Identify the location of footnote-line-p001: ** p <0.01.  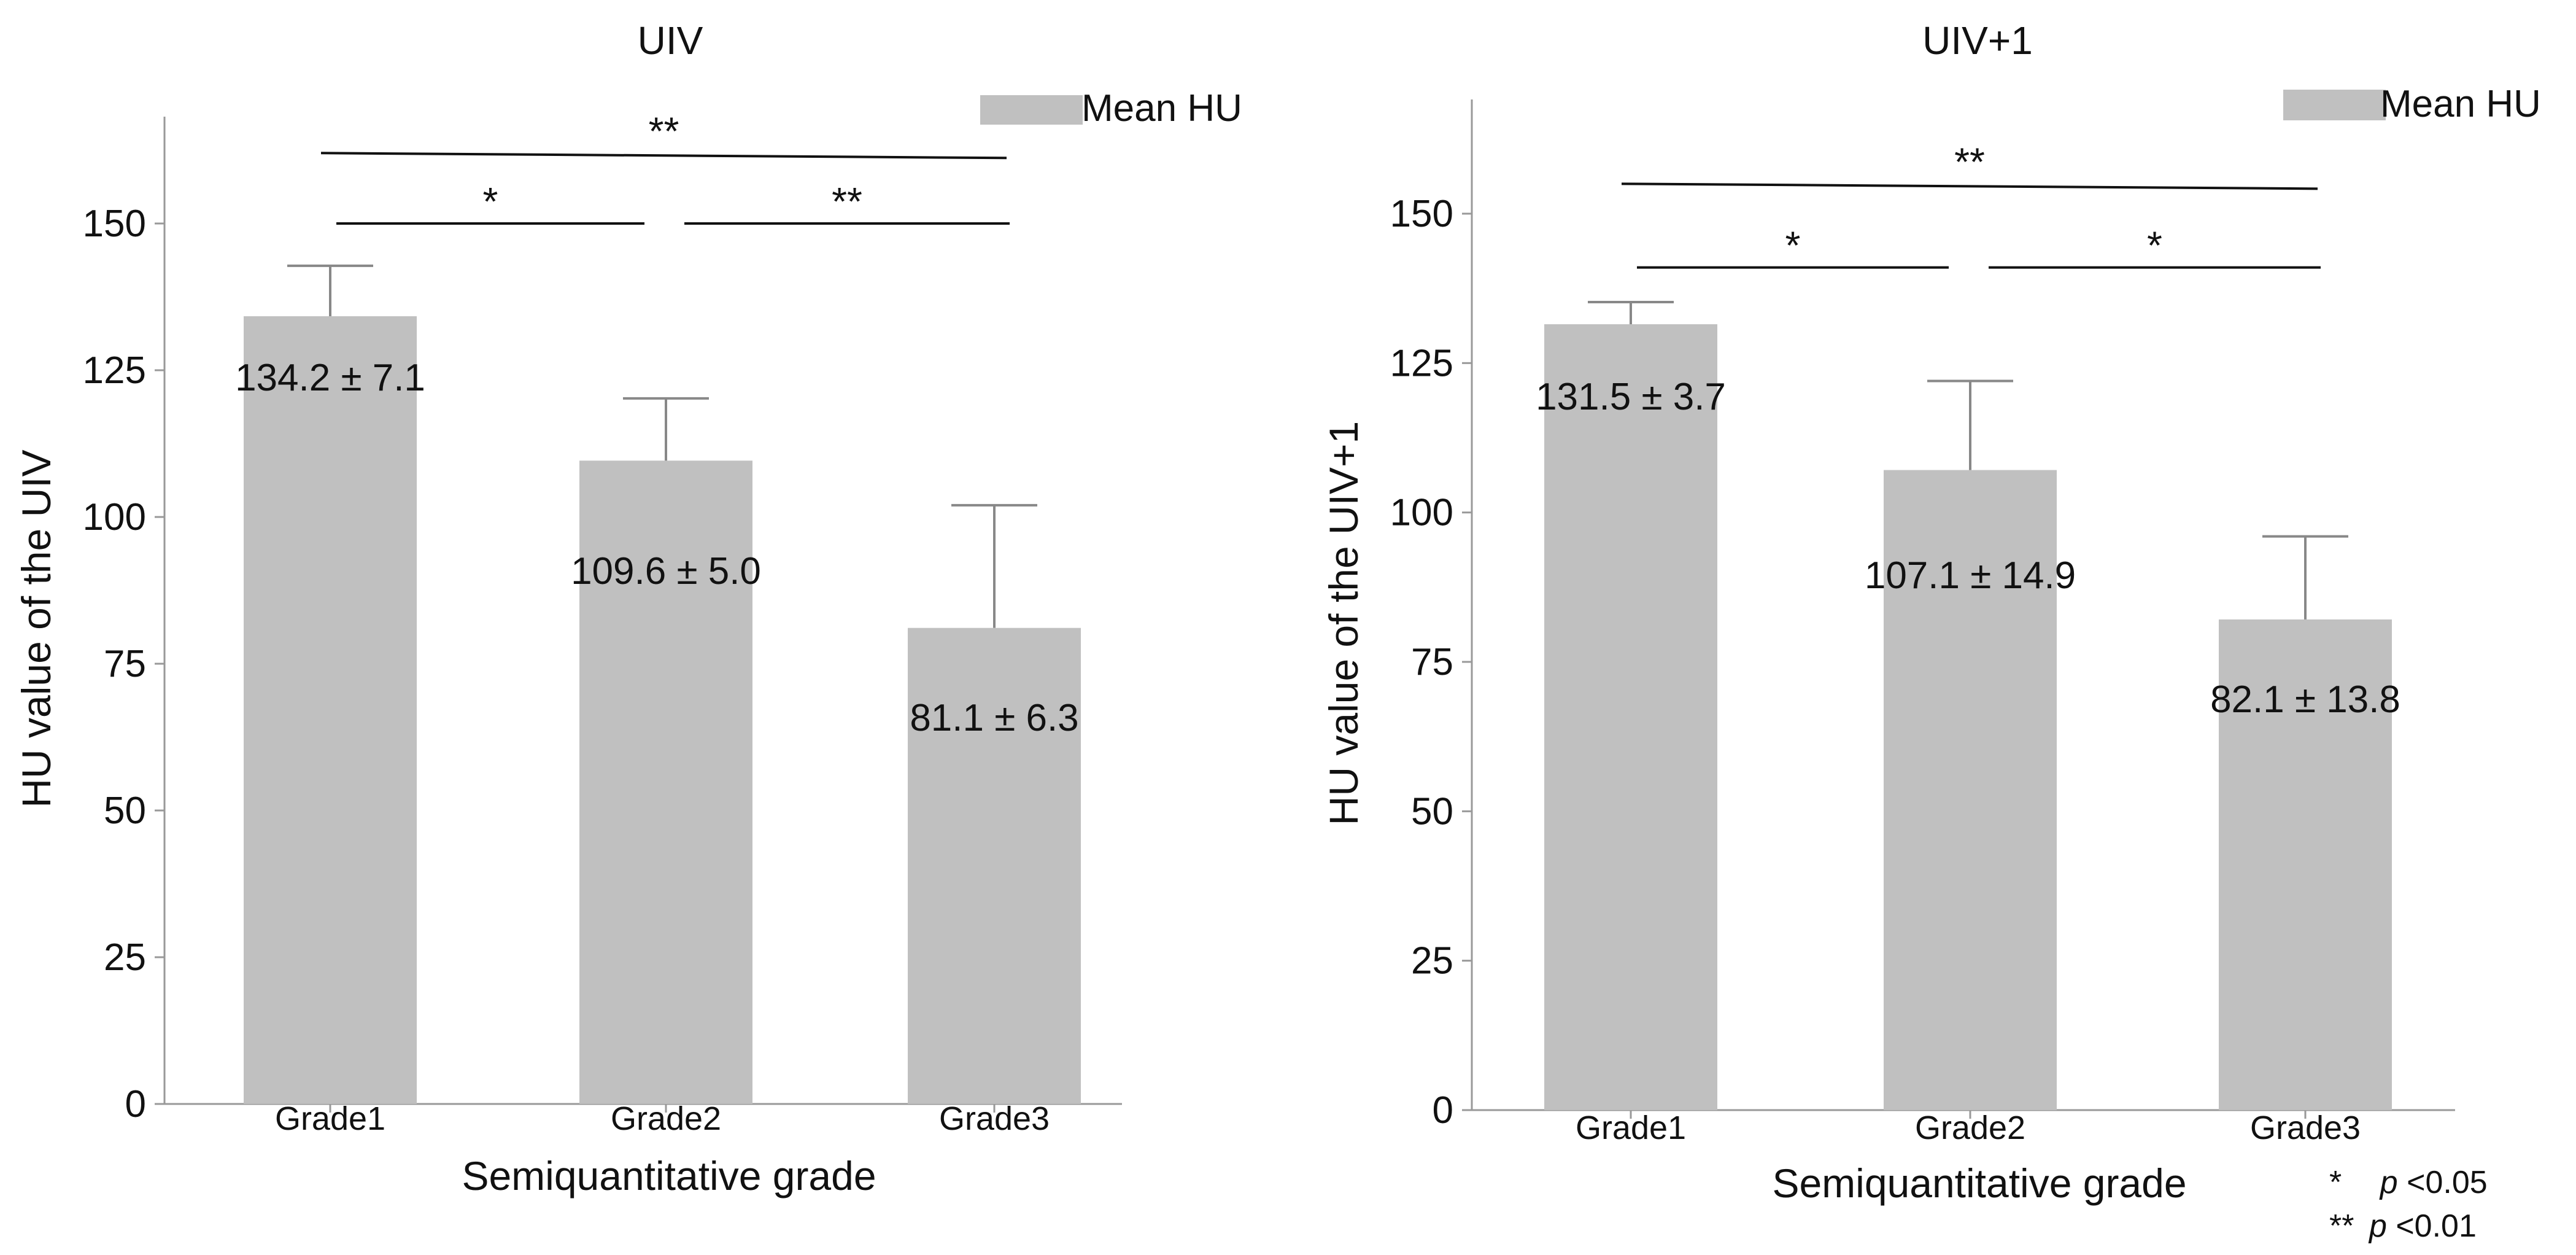
(2403, 1226).